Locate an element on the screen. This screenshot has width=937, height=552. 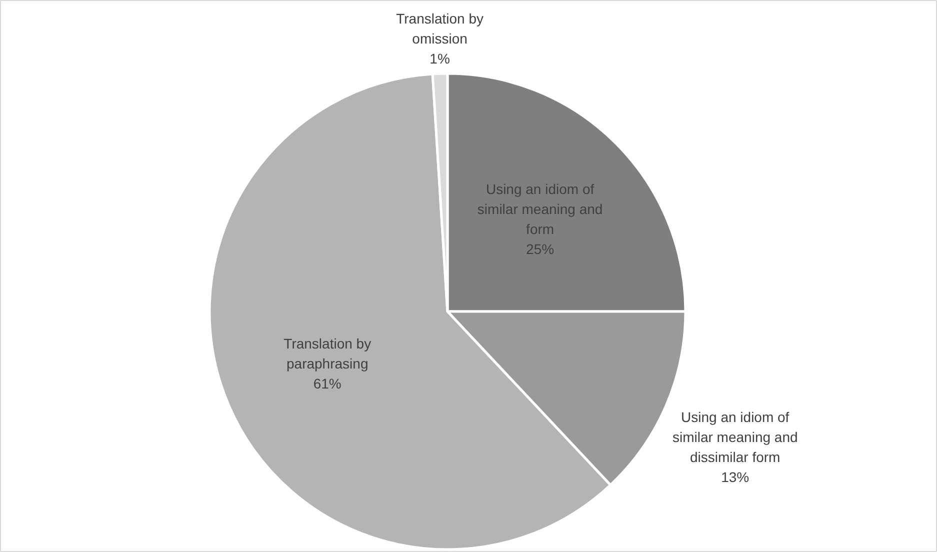
data-label: 1% is located at coordinates (440, 58).